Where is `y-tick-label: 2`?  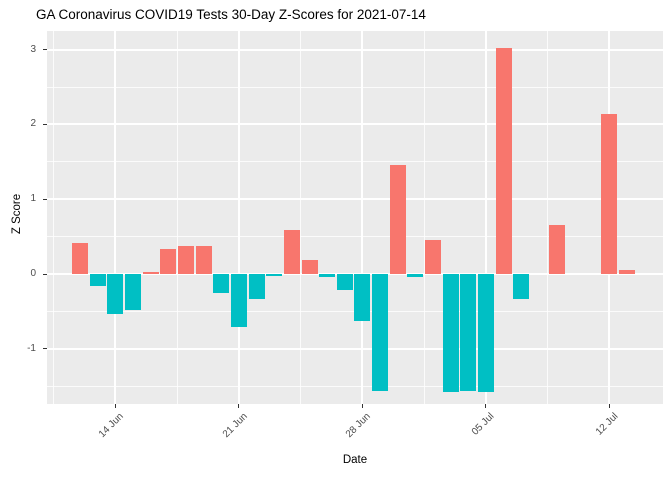
y-tick-label: 2 is located at coordinates (33, 124).